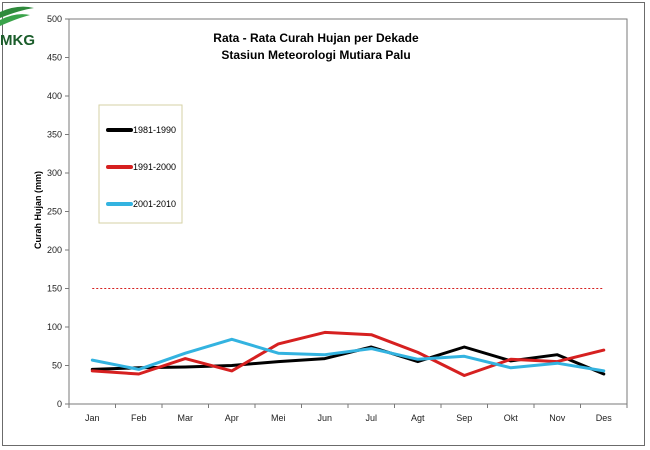 This screenshot has width=650, height=450. I want to click on legend-label: 1991-2000, so click(154, 167).